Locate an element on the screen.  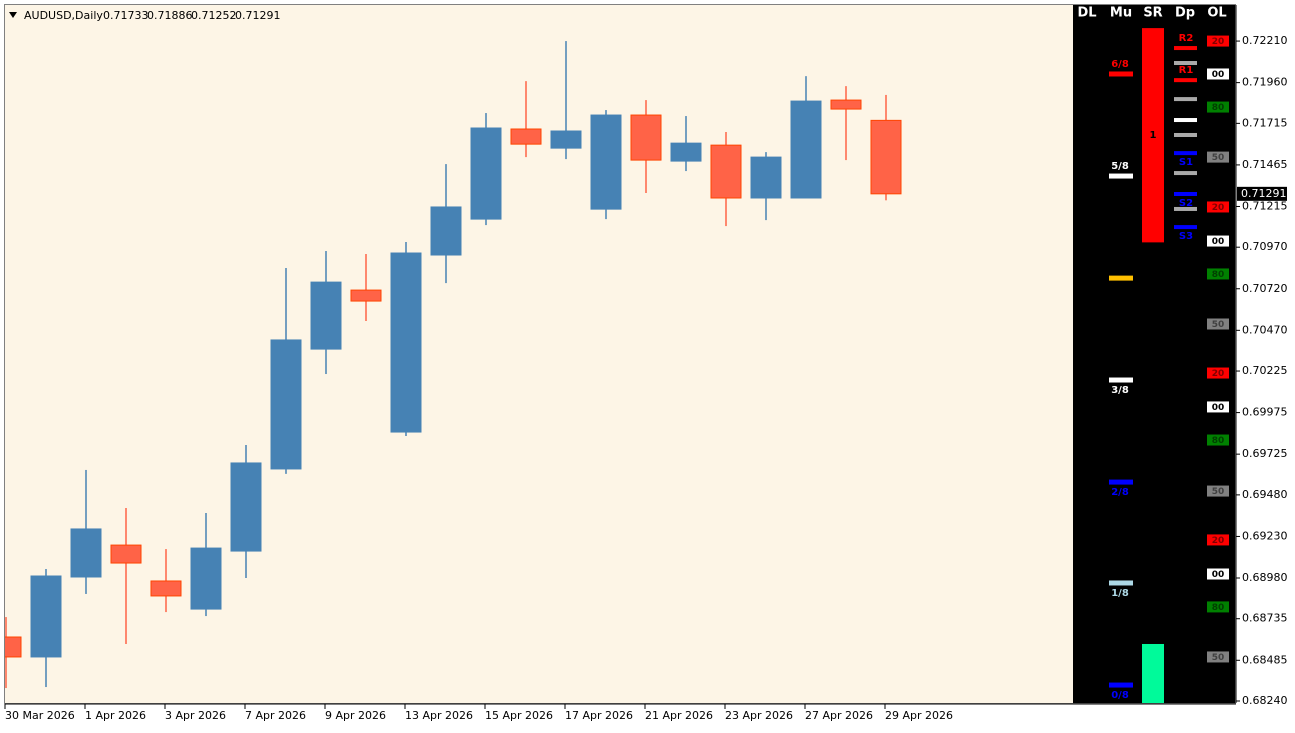
x-tick-label: 30 Mar 2026 is located at coordinates (40, 715).